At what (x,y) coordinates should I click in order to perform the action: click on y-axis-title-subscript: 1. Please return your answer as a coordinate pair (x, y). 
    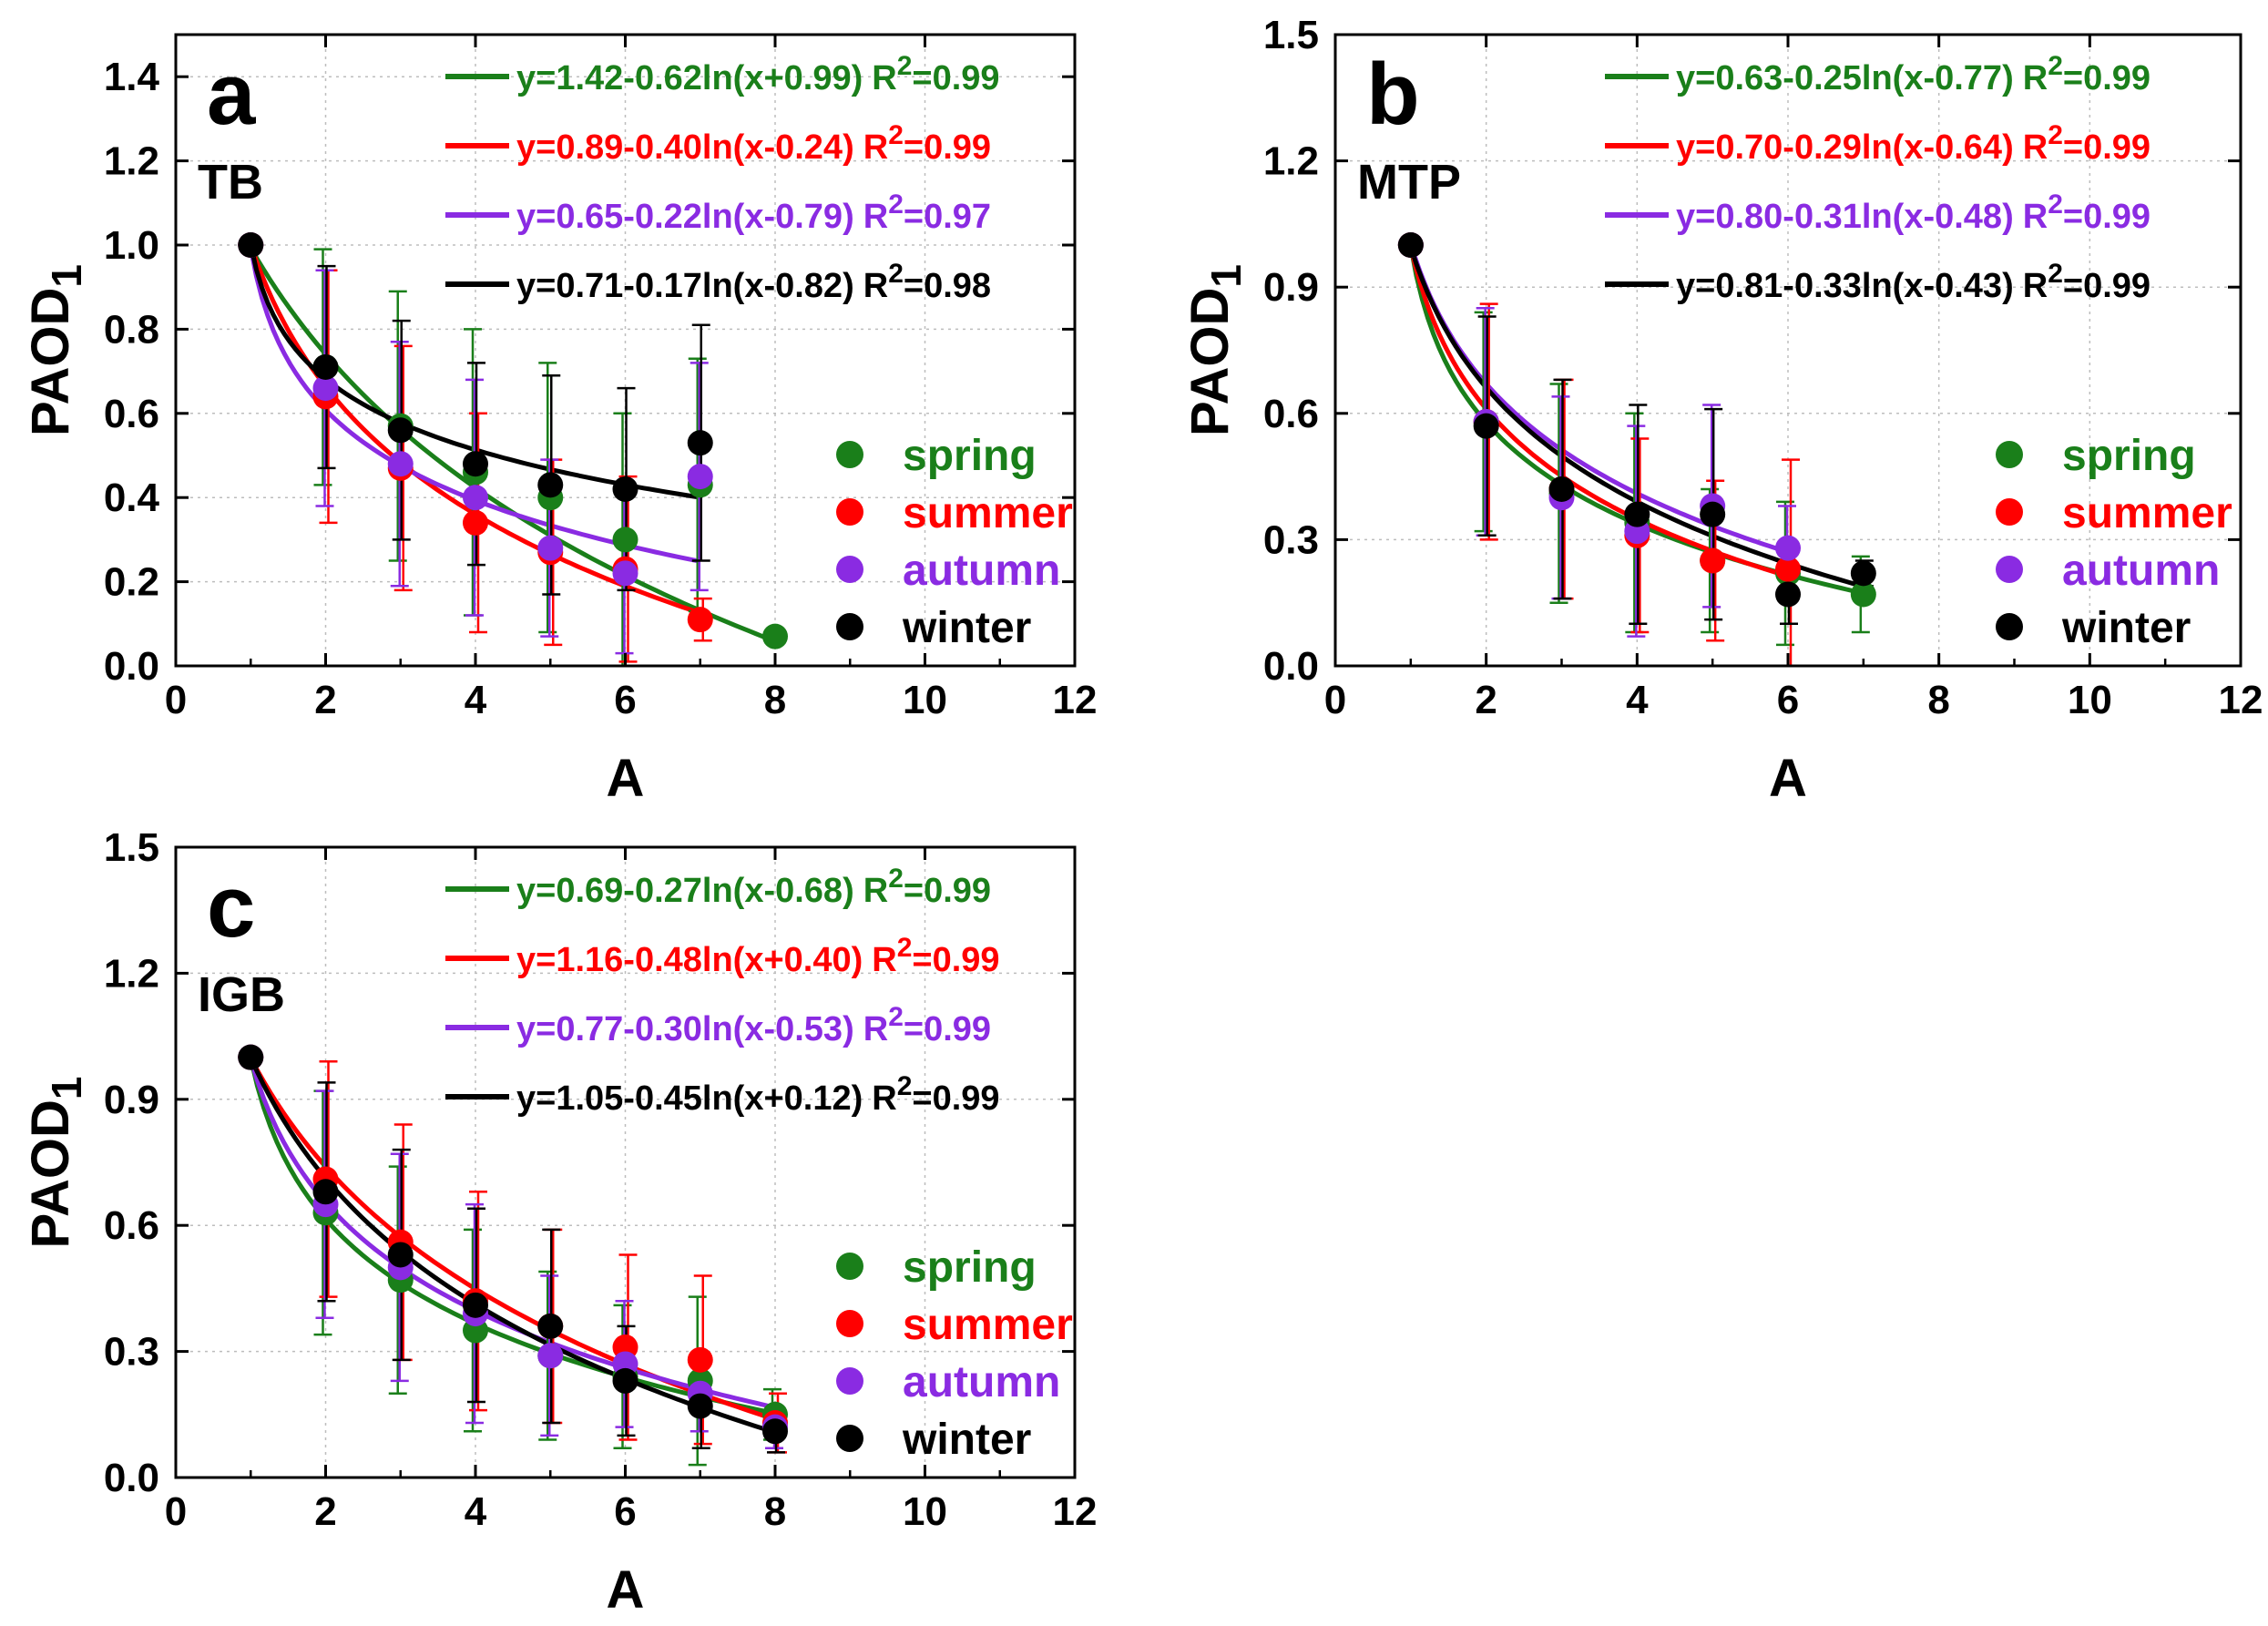
    Looking at the image, I should click on (67, 1088).